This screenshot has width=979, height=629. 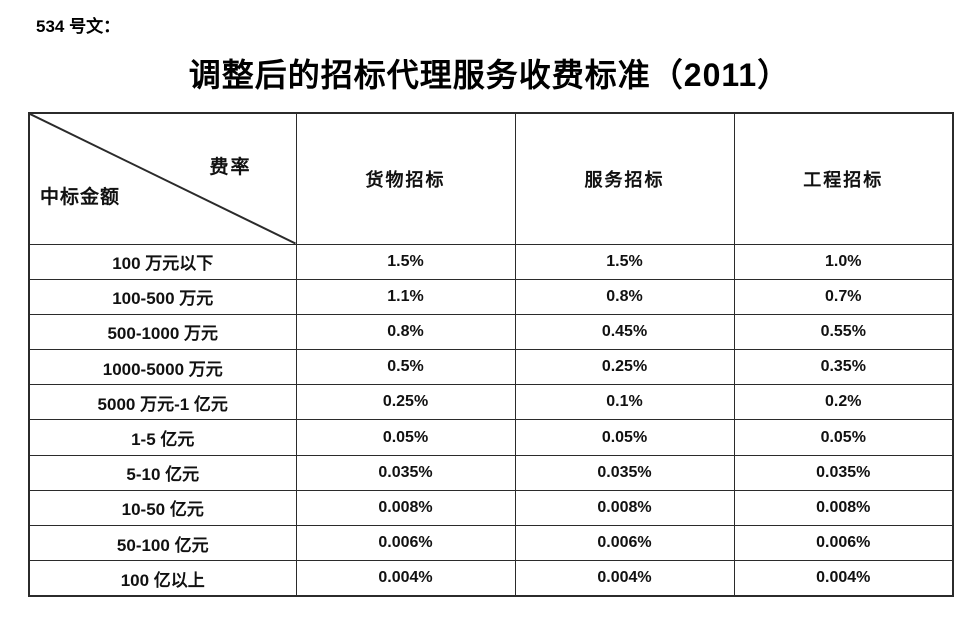 What do you see at coordinates (80, 197) in the screenshot?
I see `corner-label-bid-amount: 中标金额` at bounding box center [80, 197].